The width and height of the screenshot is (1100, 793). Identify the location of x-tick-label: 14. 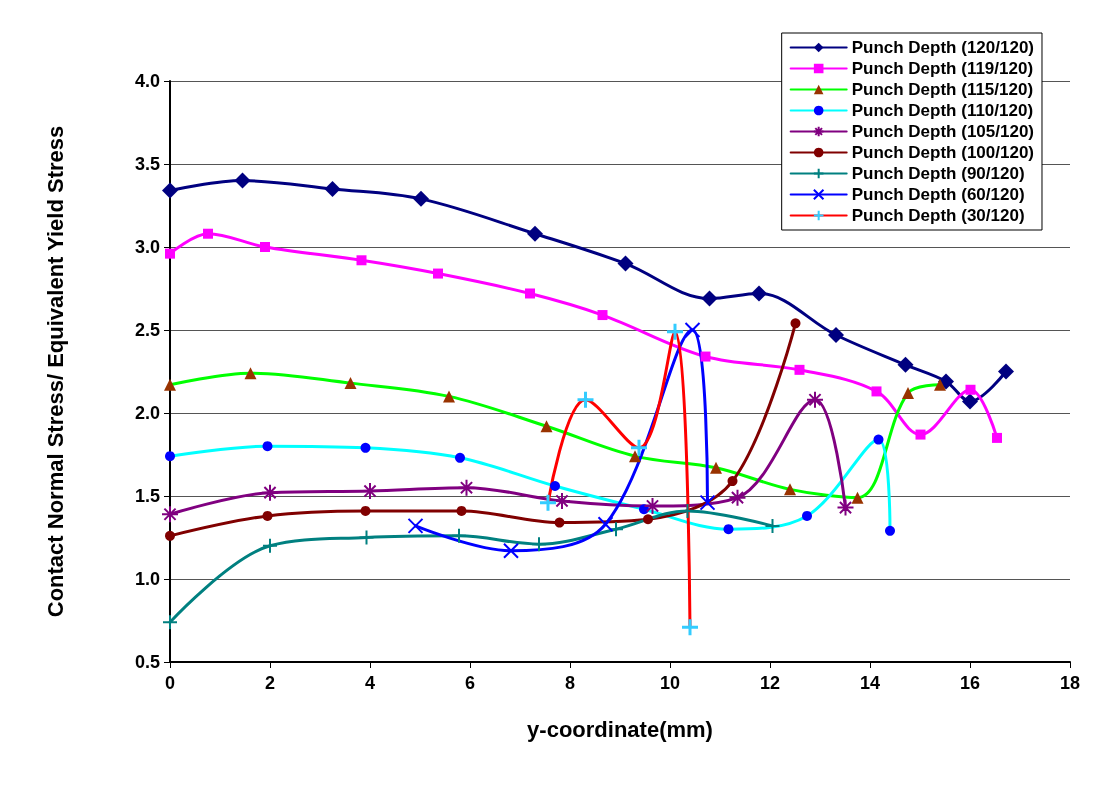
(870, 683).